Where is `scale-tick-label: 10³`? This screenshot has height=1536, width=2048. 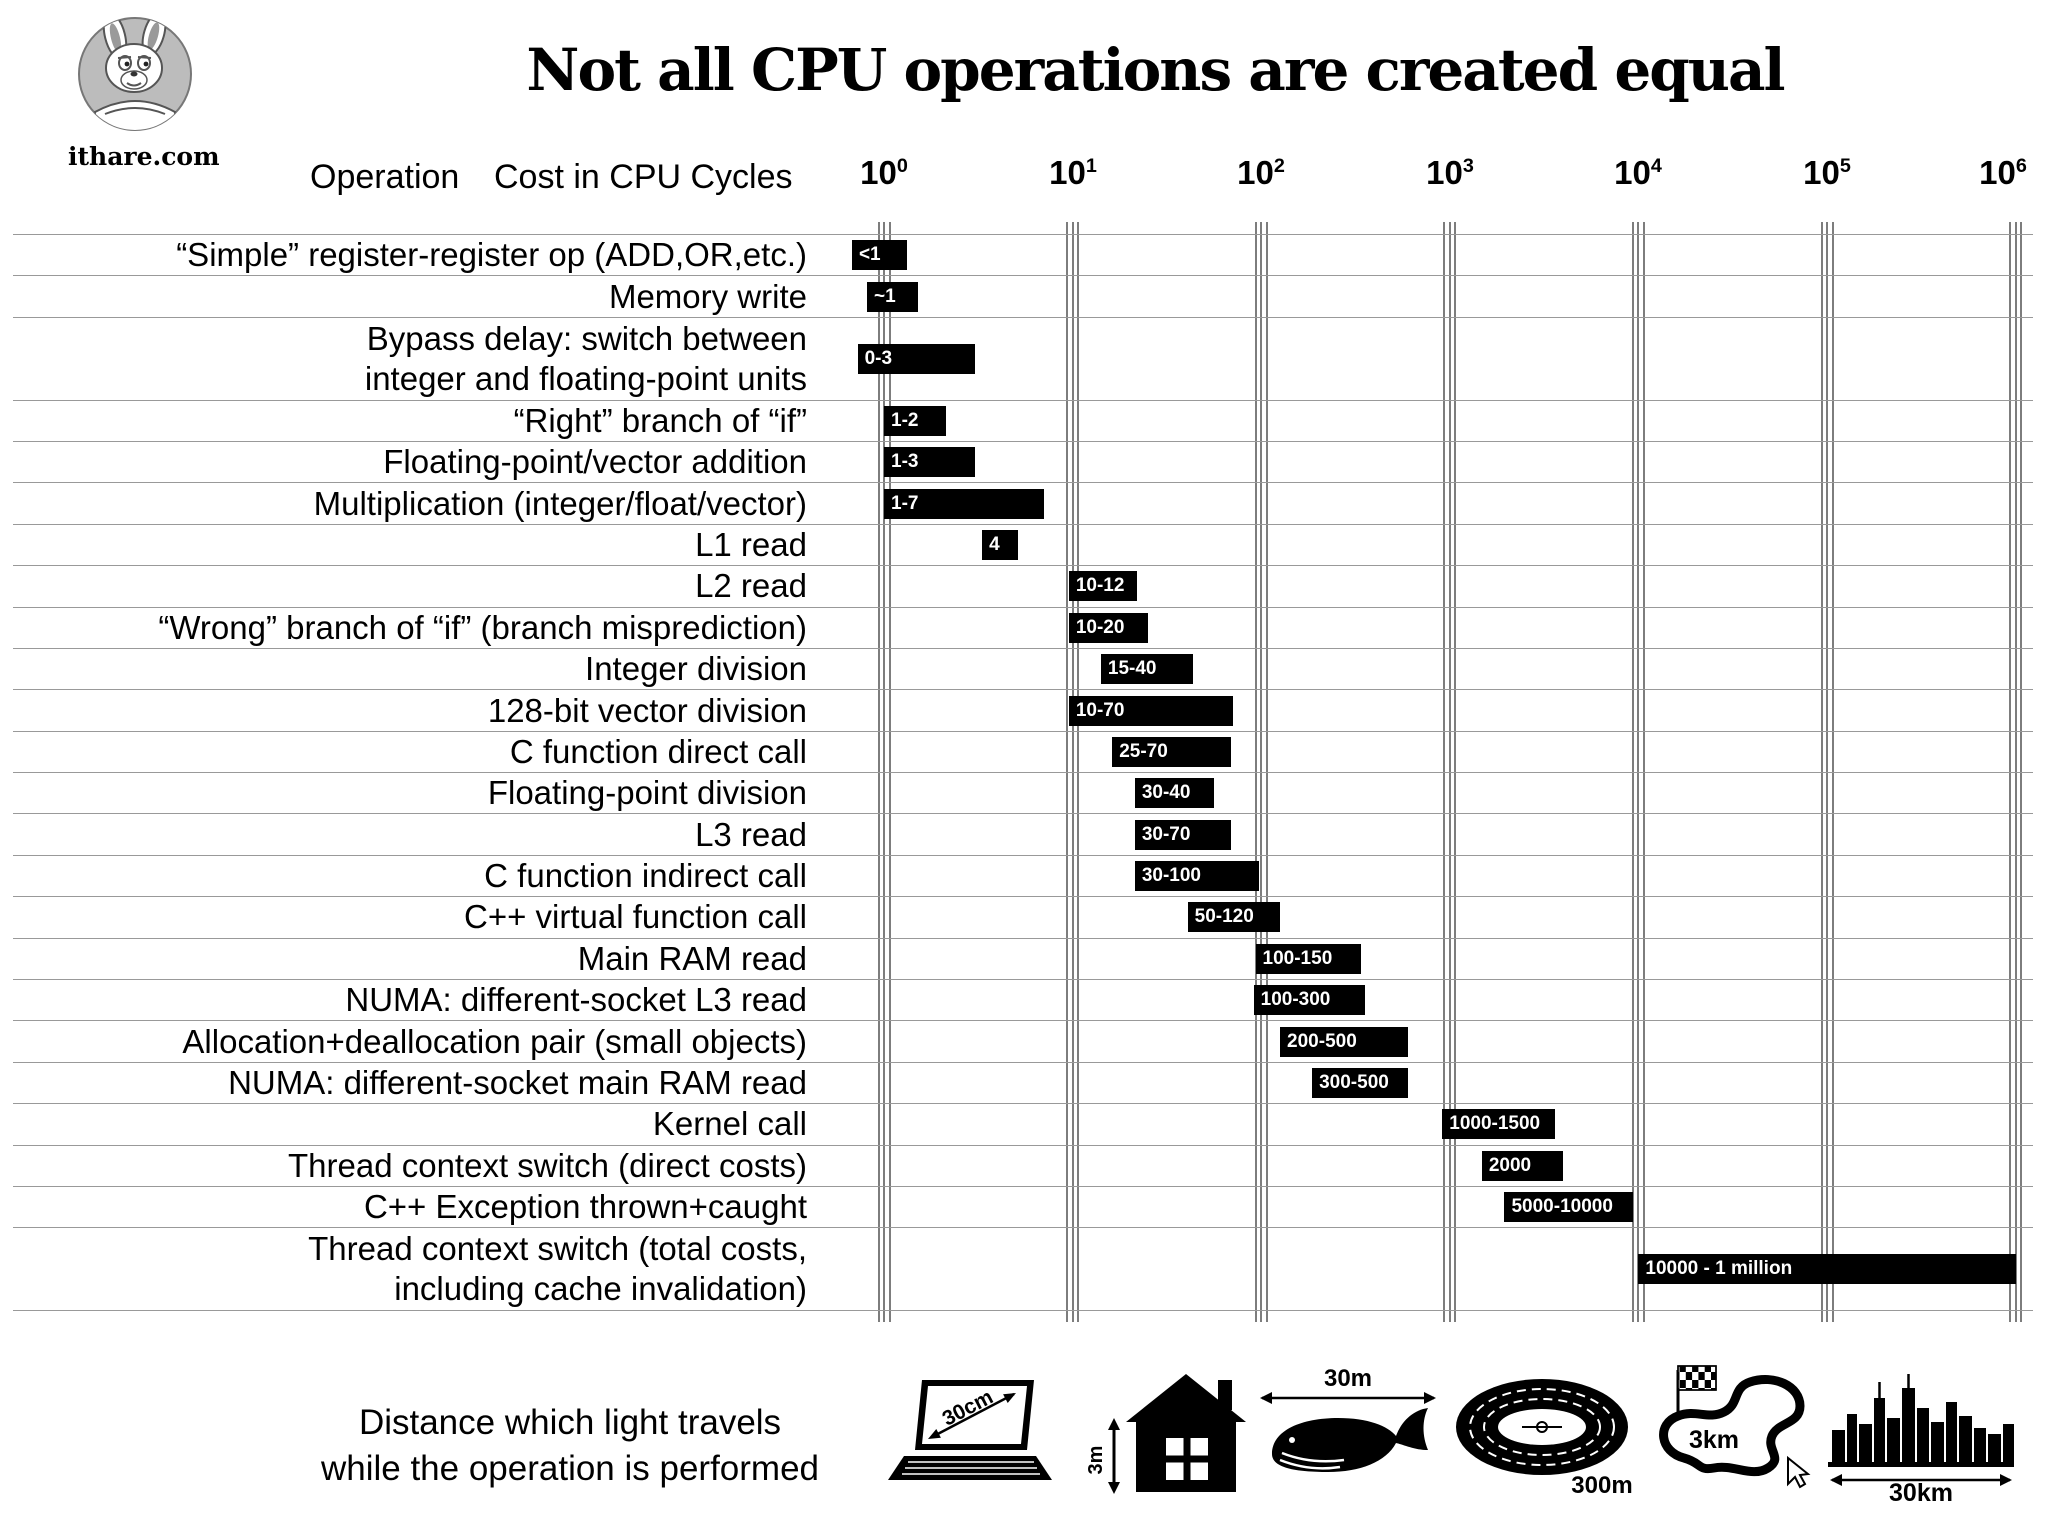
scale-tick-label: 10³ is located at coordinates (1450, 172).